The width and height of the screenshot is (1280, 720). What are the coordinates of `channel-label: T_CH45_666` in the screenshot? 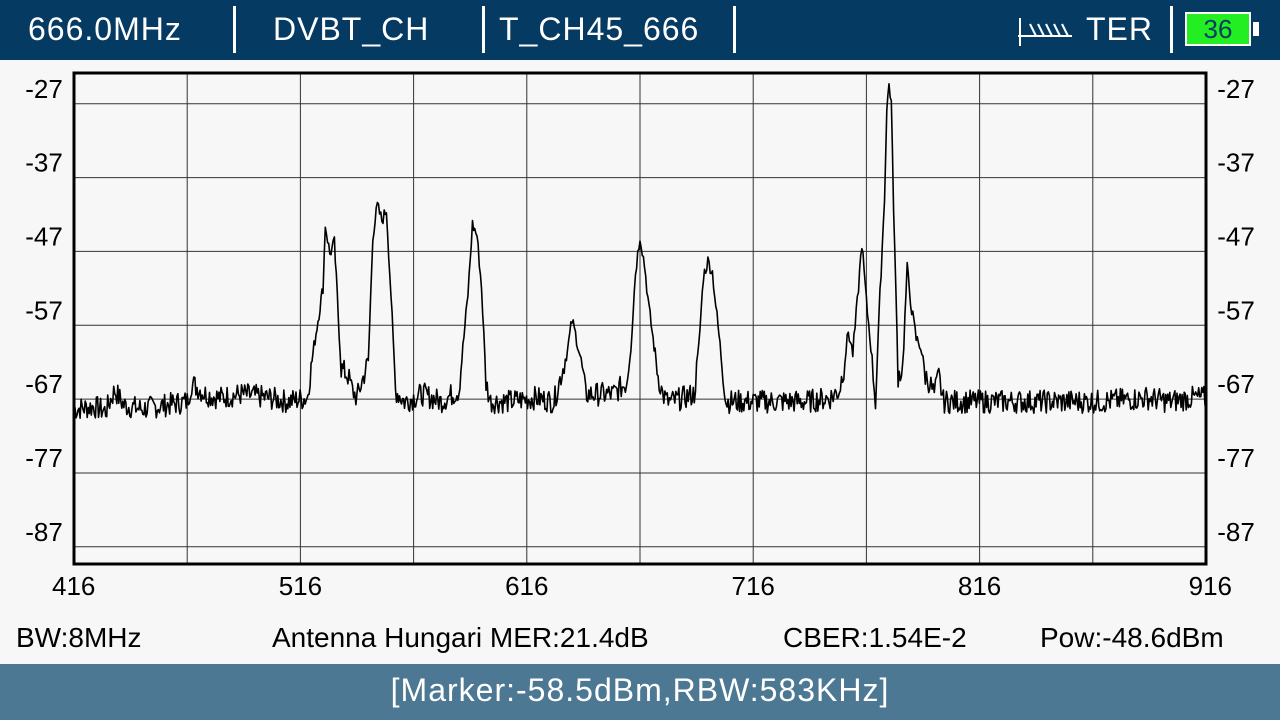 It's located at (599, 29).